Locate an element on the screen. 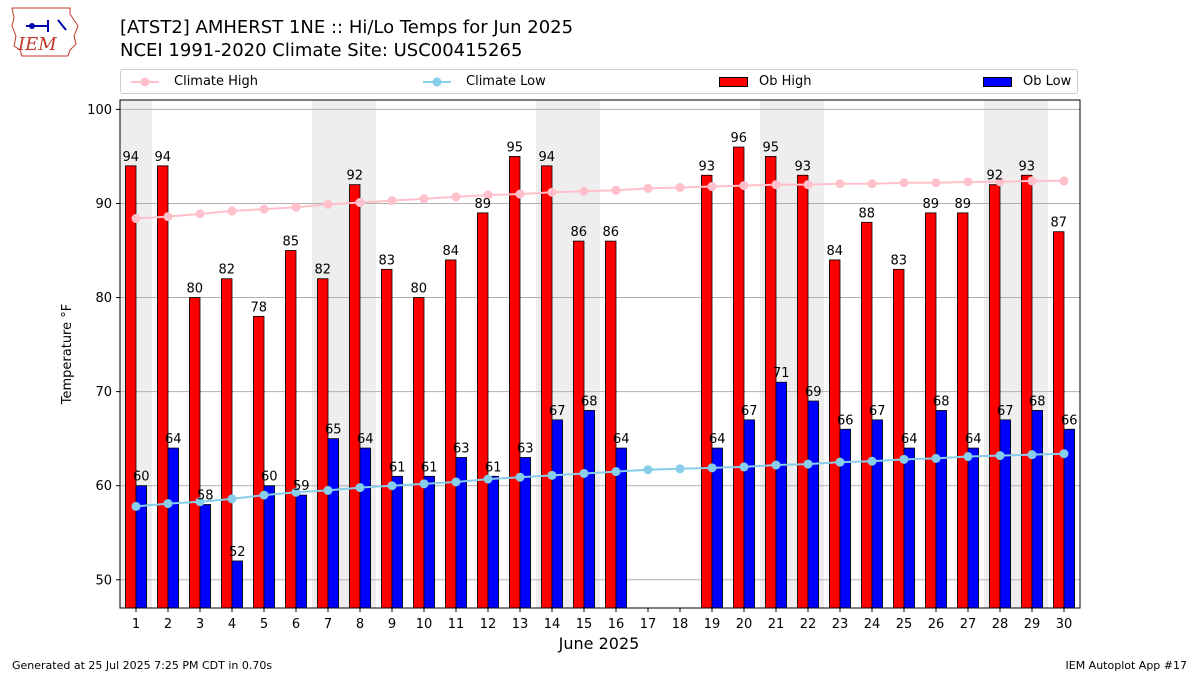 This screenshot has width=1200, height=675. bar-swatch-icon is located at coordinates (997, 82).